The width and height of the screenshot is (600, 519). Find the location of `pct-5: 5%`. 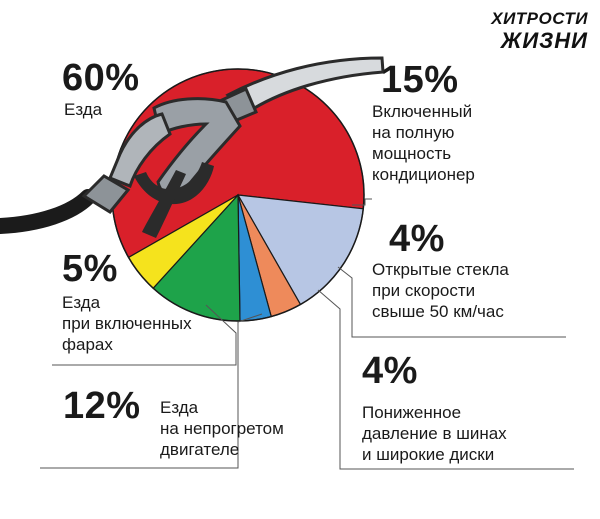

pct-5: 5% is located at coordinates (90, 269).